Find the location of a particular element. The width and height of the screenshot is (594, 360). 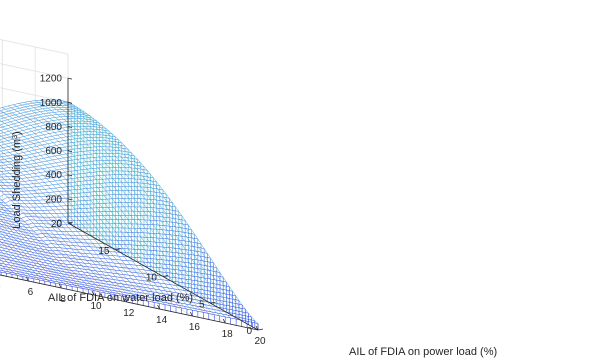

z-tick-labels: 0 200 400 600 800 1000 1200 is located at coordinates (56, 152).